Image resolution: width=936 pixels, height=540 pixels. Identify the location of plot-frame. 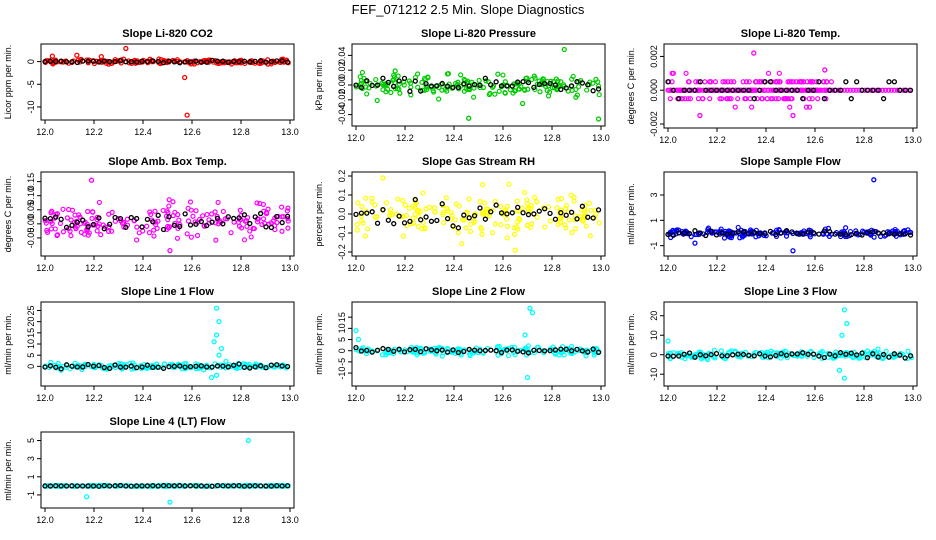
(478, 344).